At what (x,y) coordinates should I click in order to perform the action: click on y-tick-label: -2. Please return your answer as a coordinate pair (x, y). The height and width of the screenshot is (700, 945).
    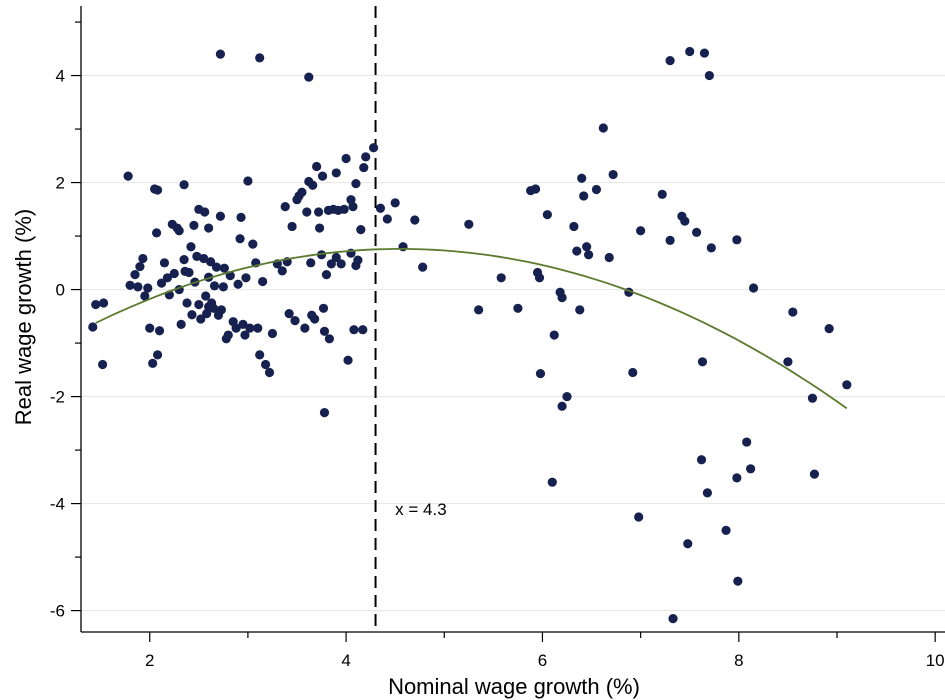
    Looking at the image, I should click on (57, 397).